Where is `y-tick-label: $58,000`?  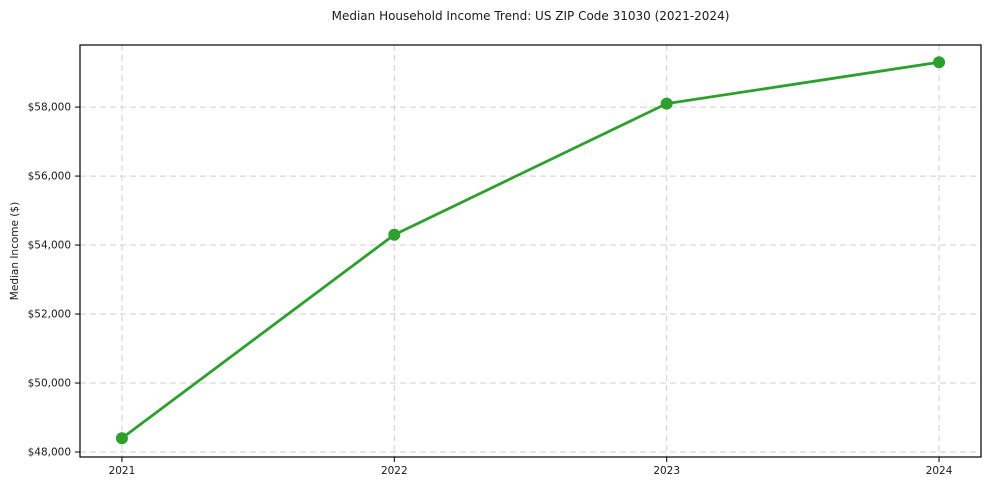
y-tick-label: $58,000 is located at coordinates (49, 108).